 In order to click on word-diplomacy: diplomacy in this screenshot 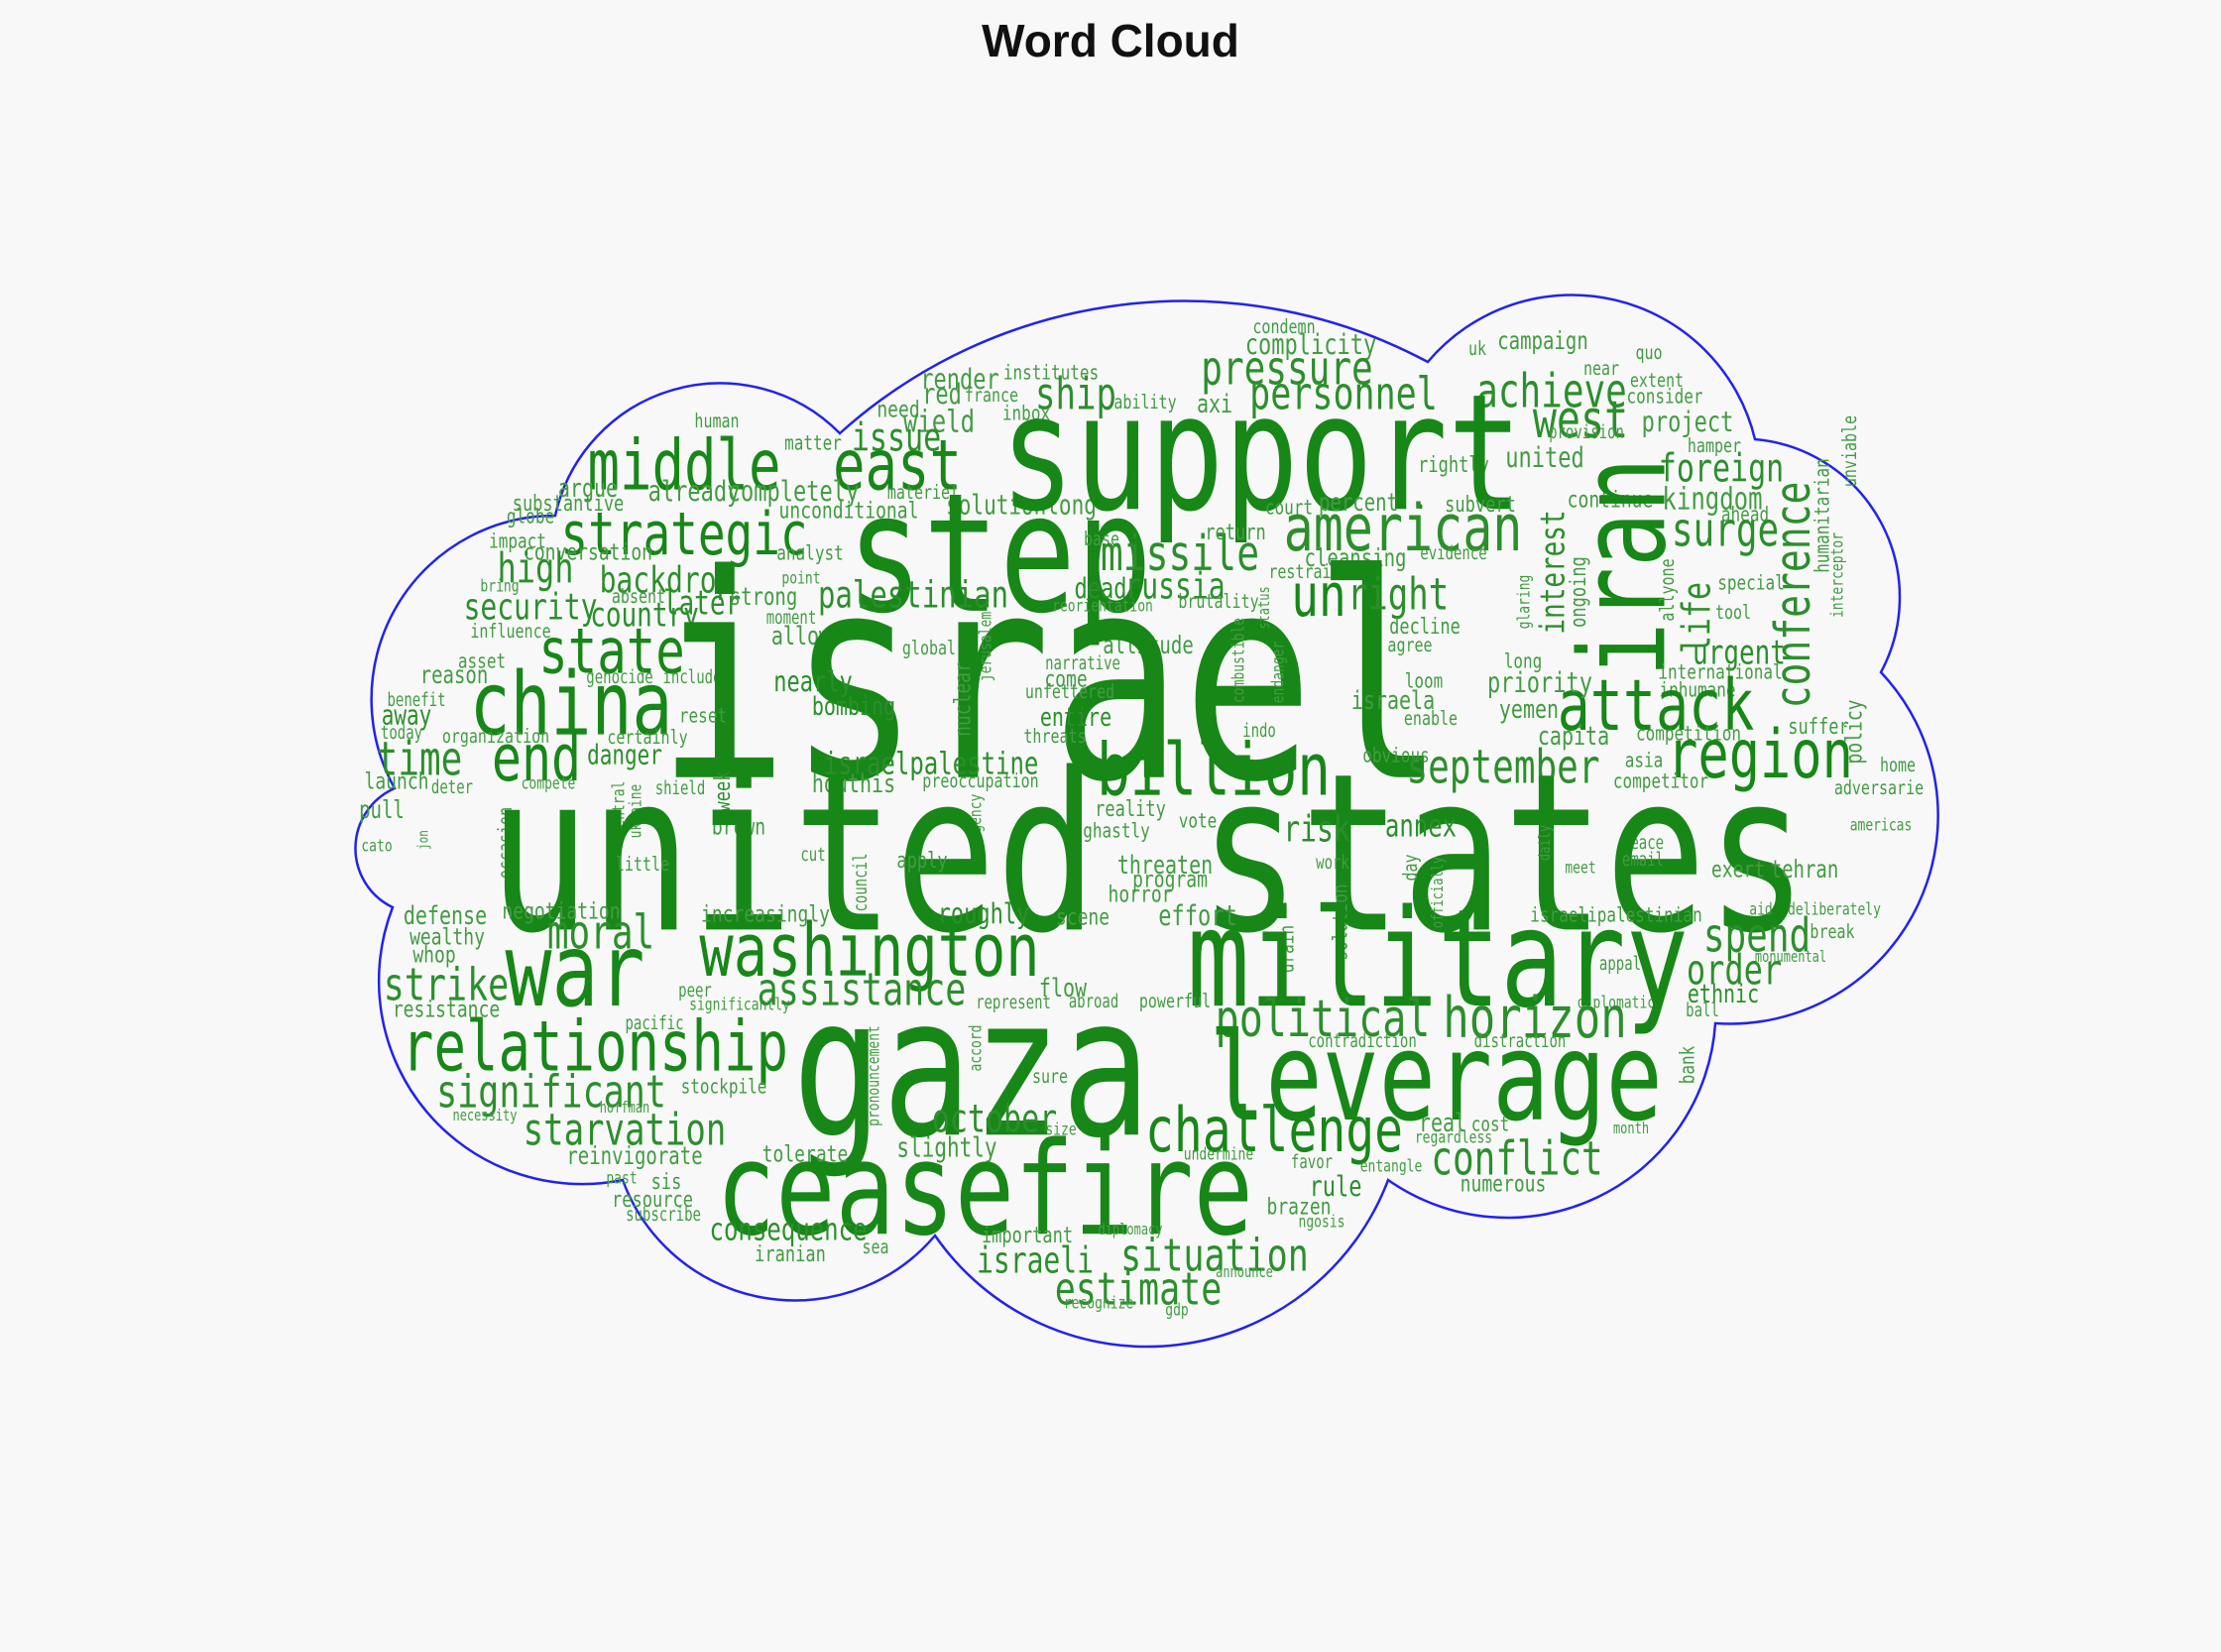, I will do `click(1130, 1229)`.